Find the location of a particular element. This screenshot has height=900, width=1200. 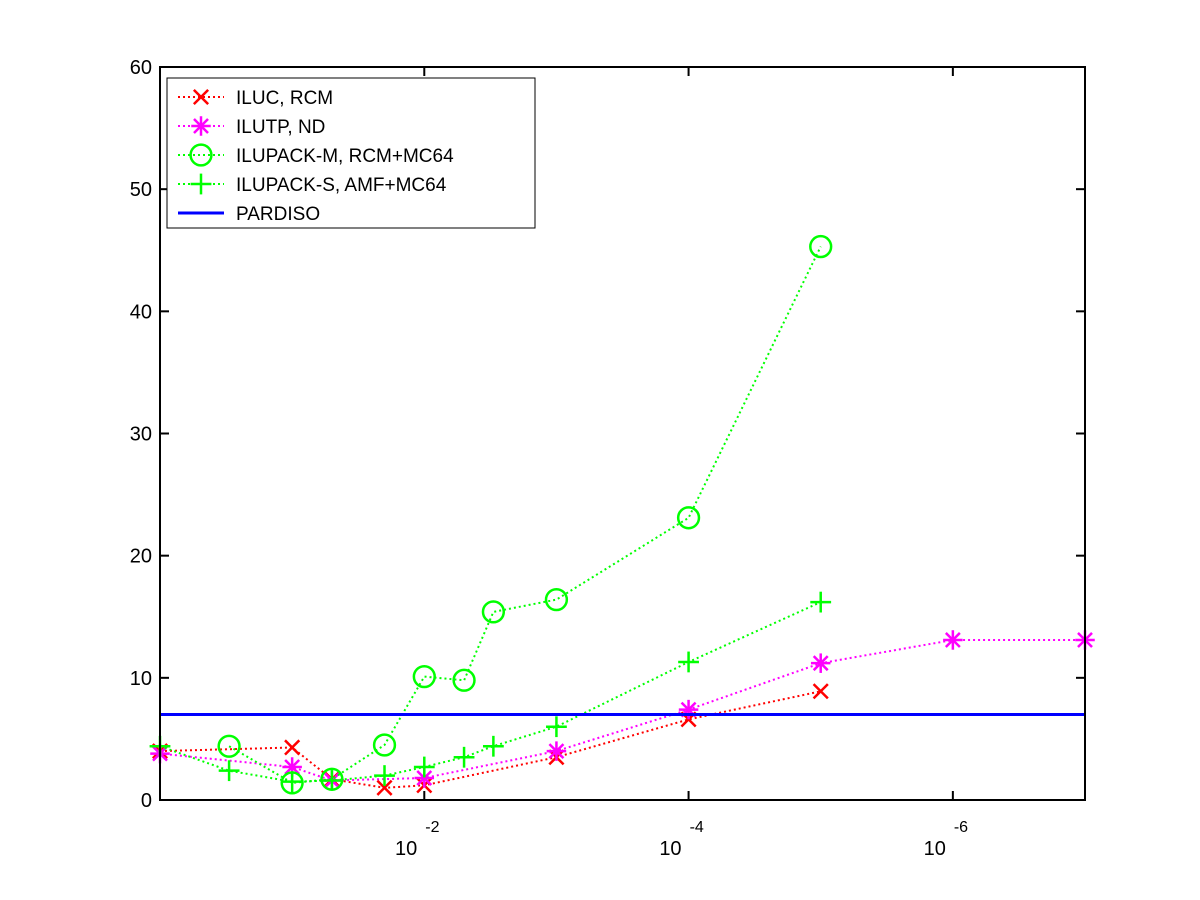

y-tick-label: 60 is located at coordinates (141, 68).